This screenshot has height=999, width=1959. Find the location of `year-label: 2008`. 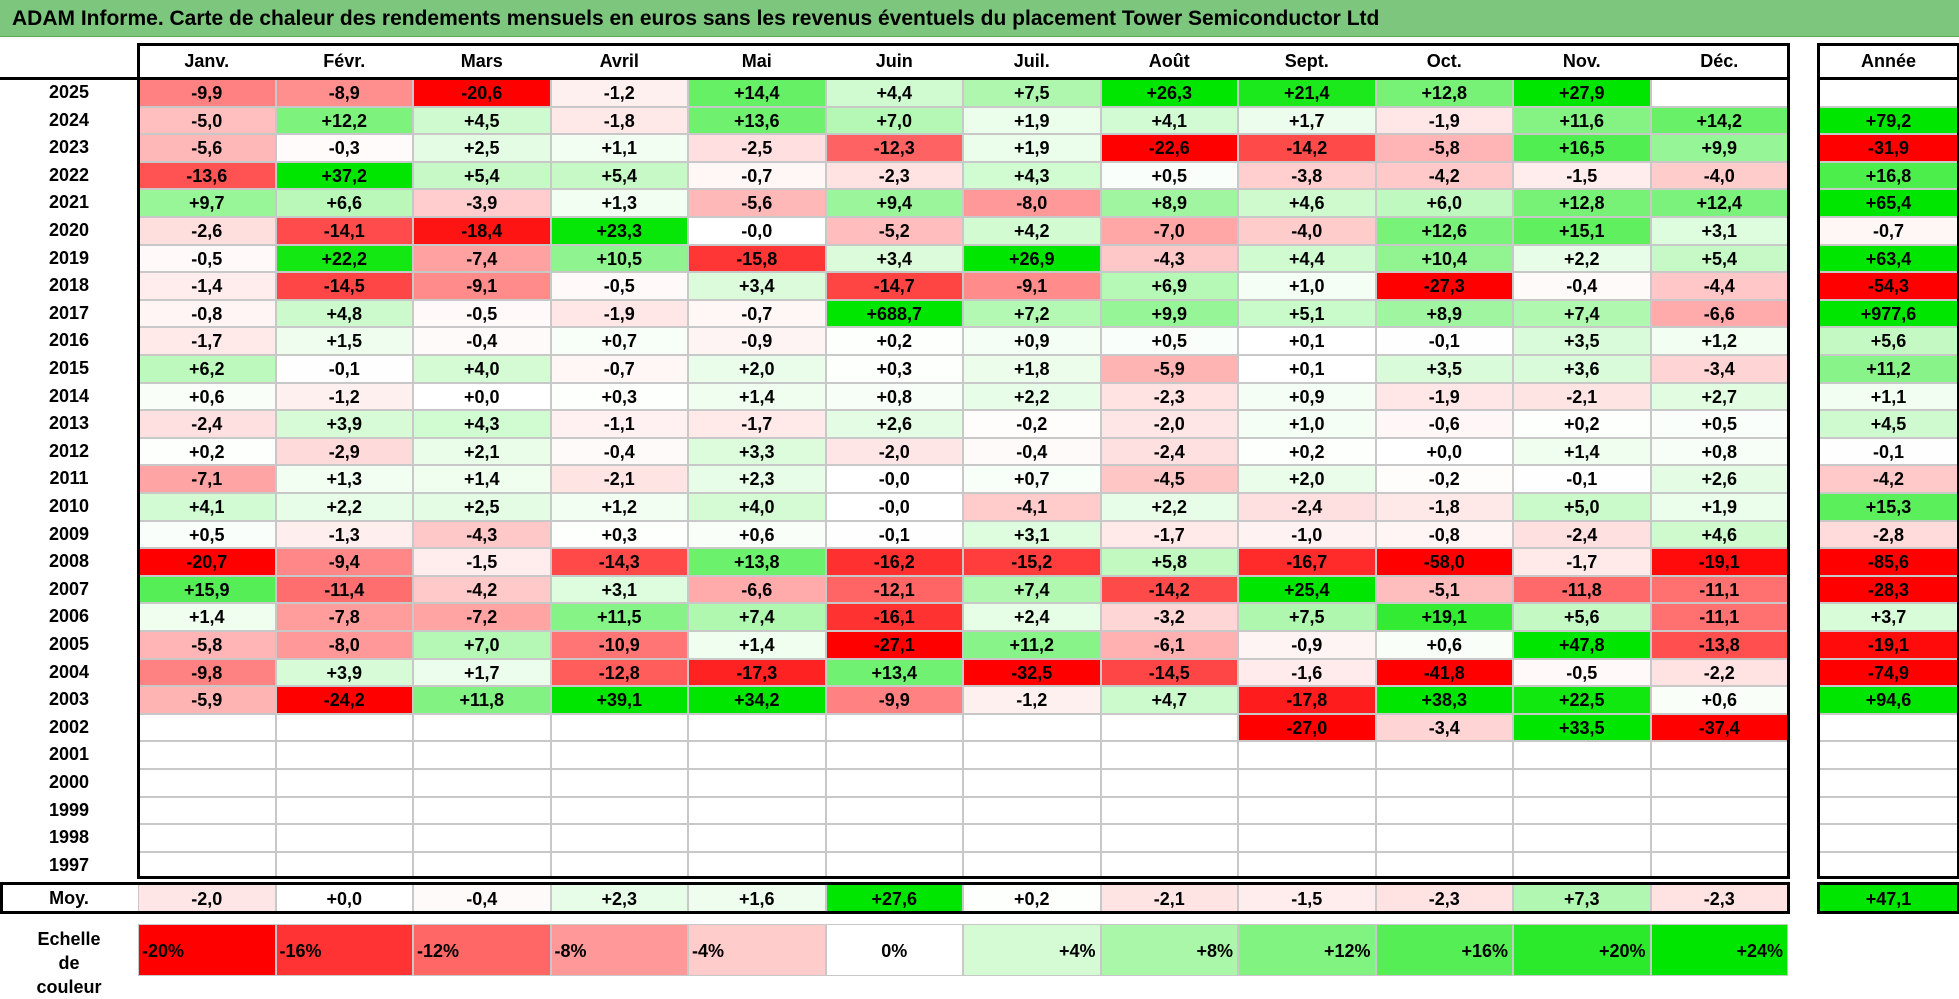

year-label: 2008 is located at coordinates (69, 561).